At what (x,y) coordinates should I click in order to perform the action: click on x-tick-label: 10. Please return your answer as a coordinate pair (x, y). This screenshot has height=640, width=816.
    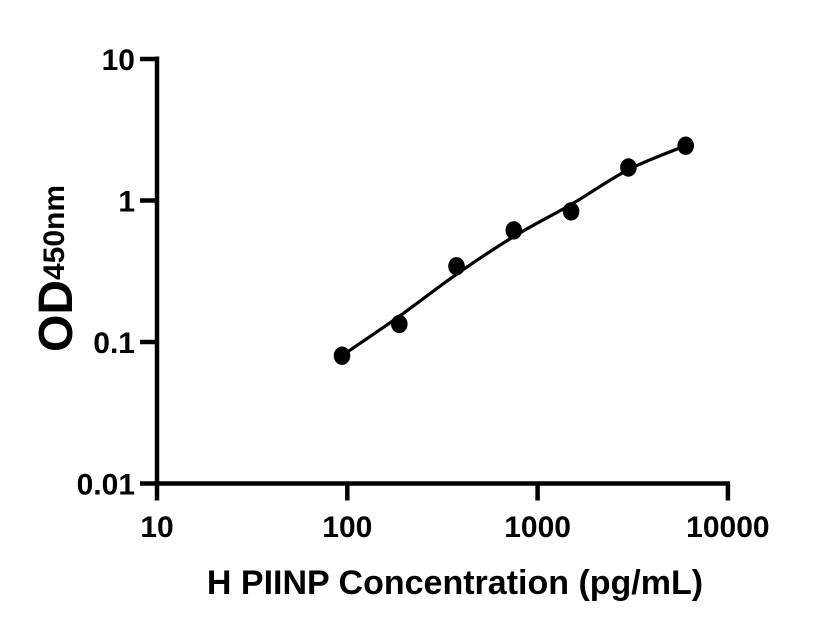
    Looking at the image, I should click on (156, 527).